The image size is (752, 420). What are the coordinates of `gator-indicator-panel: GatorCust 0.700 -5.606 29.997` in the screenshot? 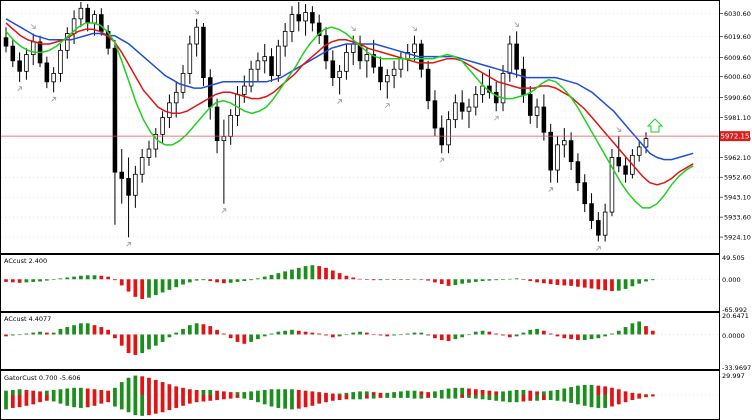 It's located at (372, 395).